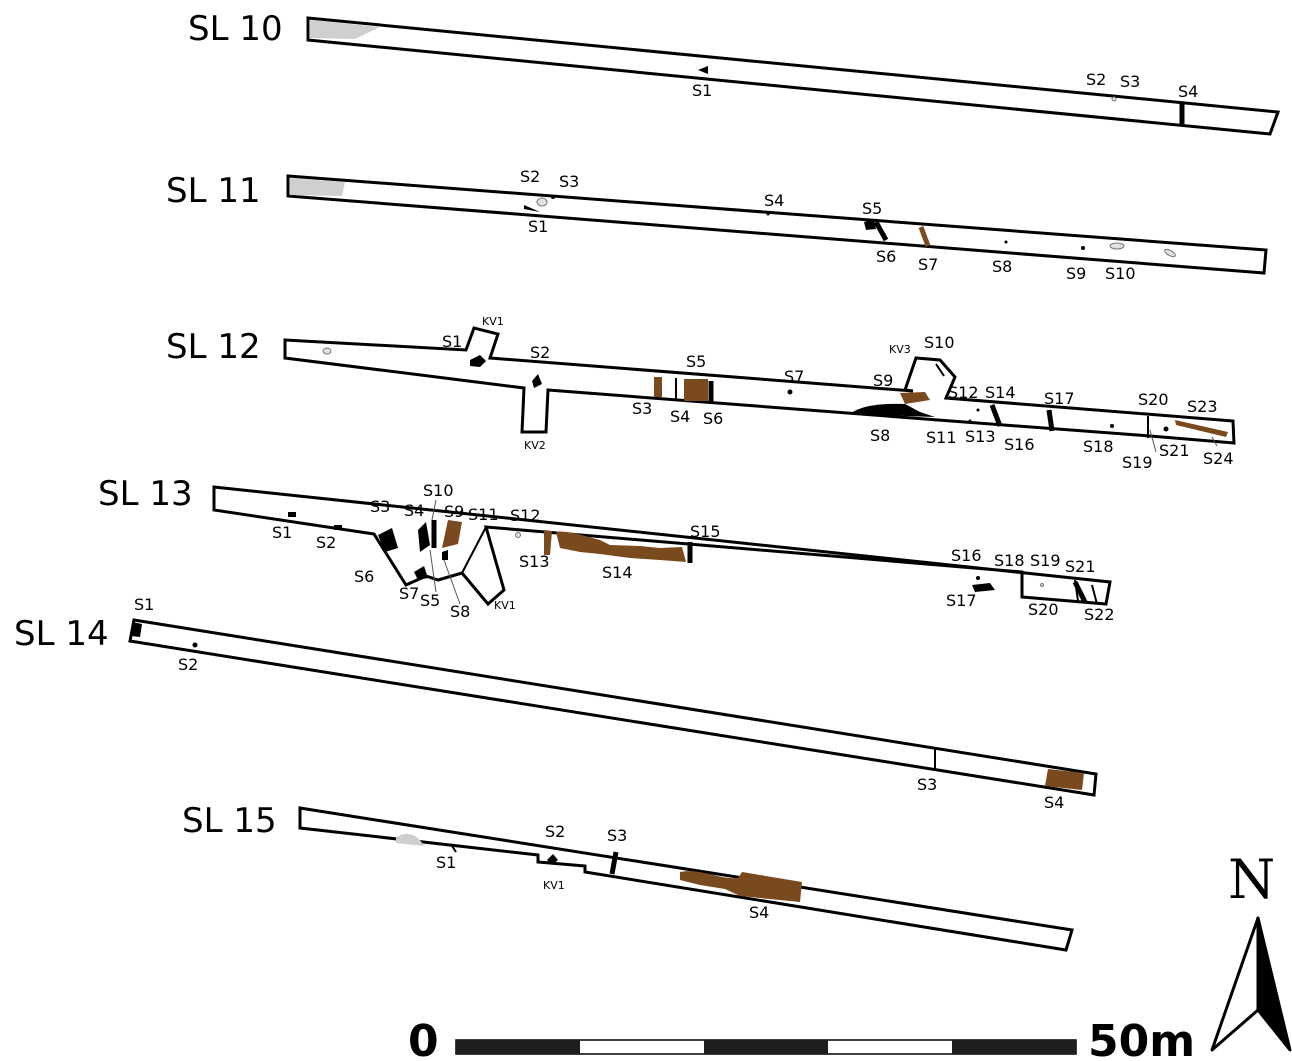  What do you see at coordinates (1251, 879) in the screenshot?
I see `north-label: N` at bounding box center [1251, 879].